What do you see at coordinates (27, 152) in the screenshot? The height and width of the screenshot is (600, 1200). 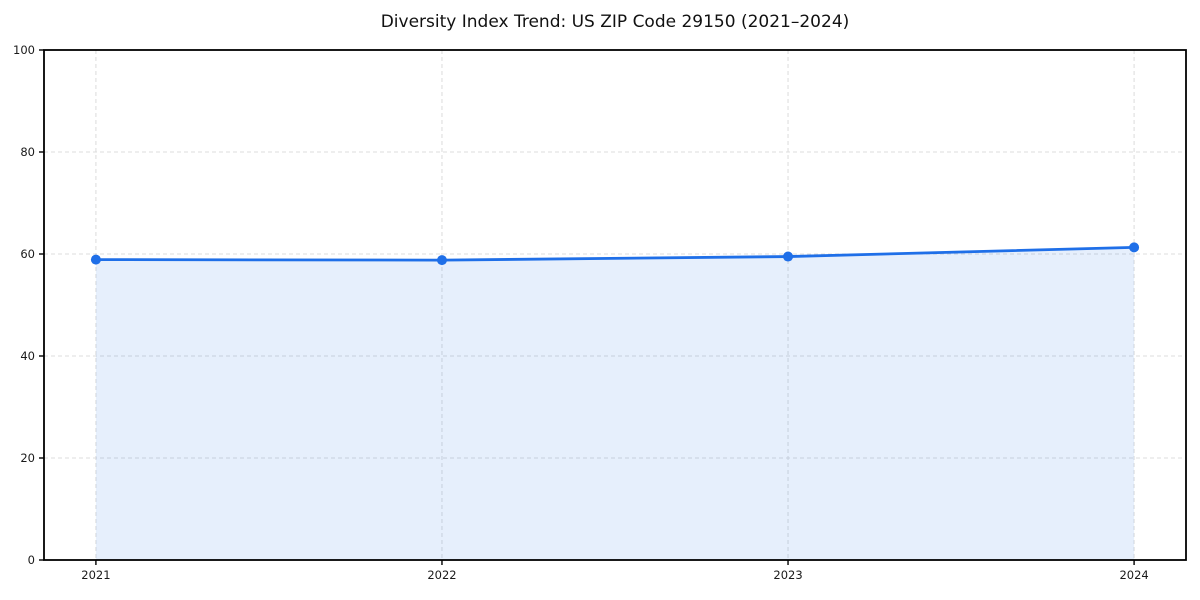 I see `y-axis-tick-label: 80` at bounding box center [27, 152].